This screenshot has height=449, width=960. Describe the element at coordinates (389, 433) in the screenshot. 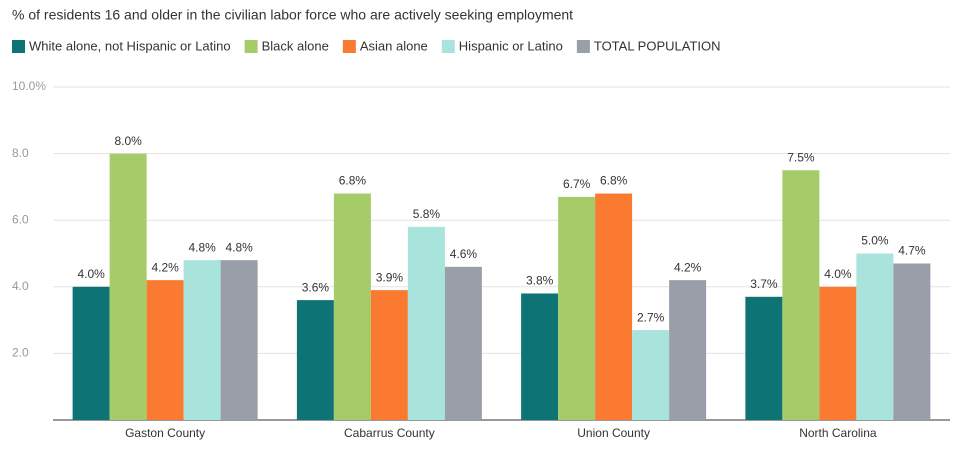

I see `x-tick-label: Cabarrus County` at that location.